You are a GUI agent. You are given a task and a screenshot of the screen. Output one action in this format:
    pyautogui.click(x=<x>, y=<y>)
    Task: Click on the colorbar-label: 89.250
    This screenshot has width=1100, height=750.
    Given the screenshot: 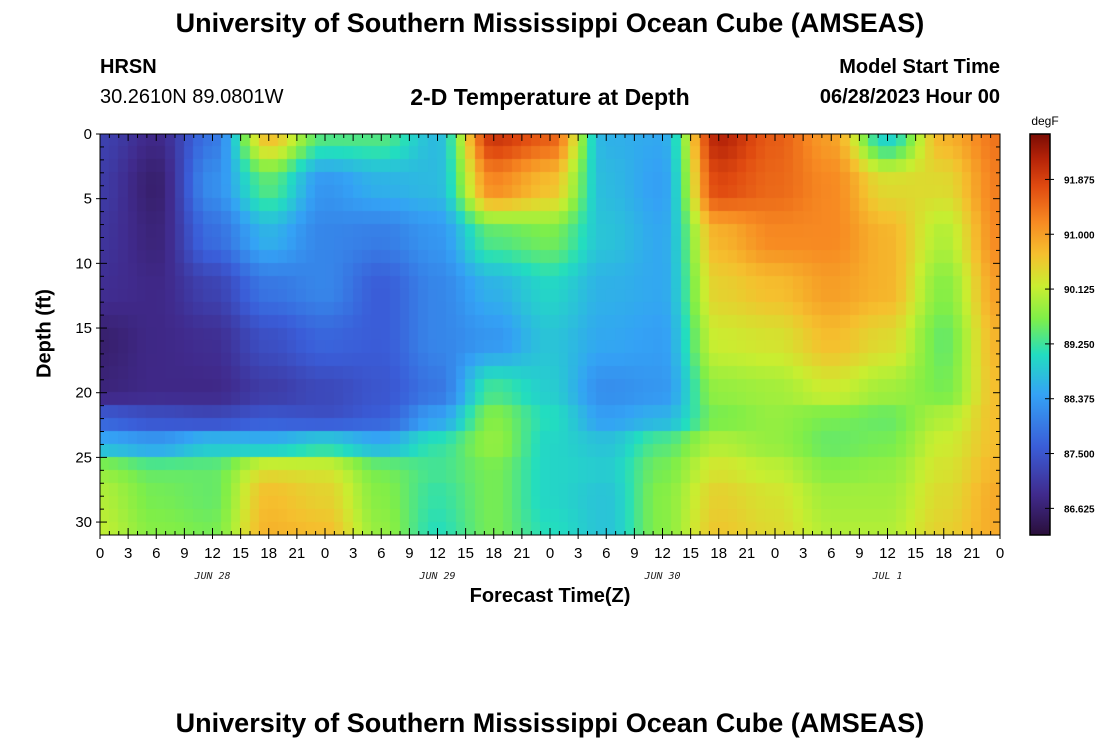 What is the action you would take?
    pyautogui.click(x=1079, y=345)
    